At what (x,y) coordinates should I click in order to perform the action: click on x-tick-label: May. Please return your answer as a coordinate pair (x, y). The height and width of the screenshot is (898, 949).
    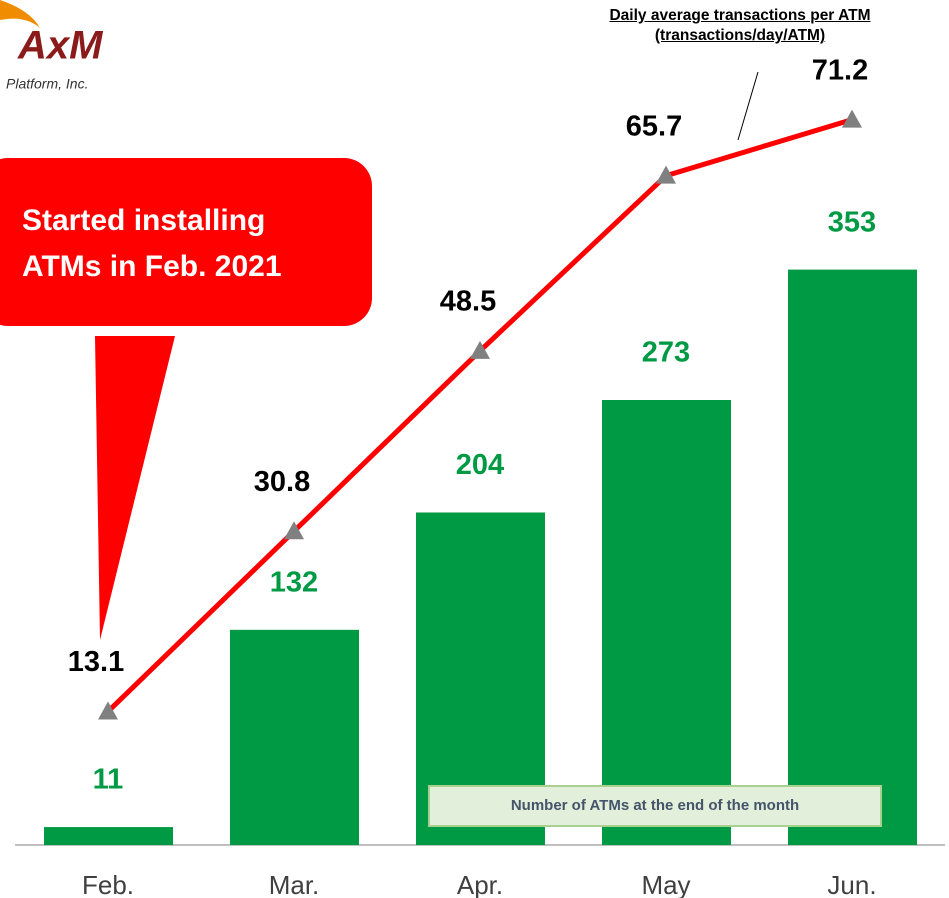
    Looking at the image, I should click on (665, 884).